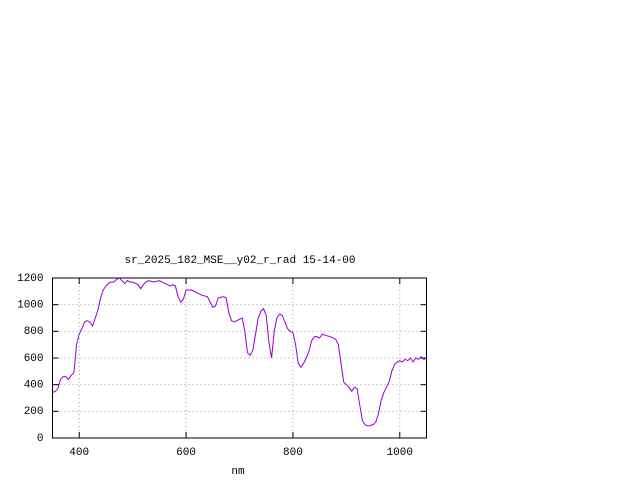 The width and height of the screenshot is (640, 480). What do you see at coordinates (30, 306) in the screenshot?
I see `y-tick-label: 1000` at bounding box center [30, 306].